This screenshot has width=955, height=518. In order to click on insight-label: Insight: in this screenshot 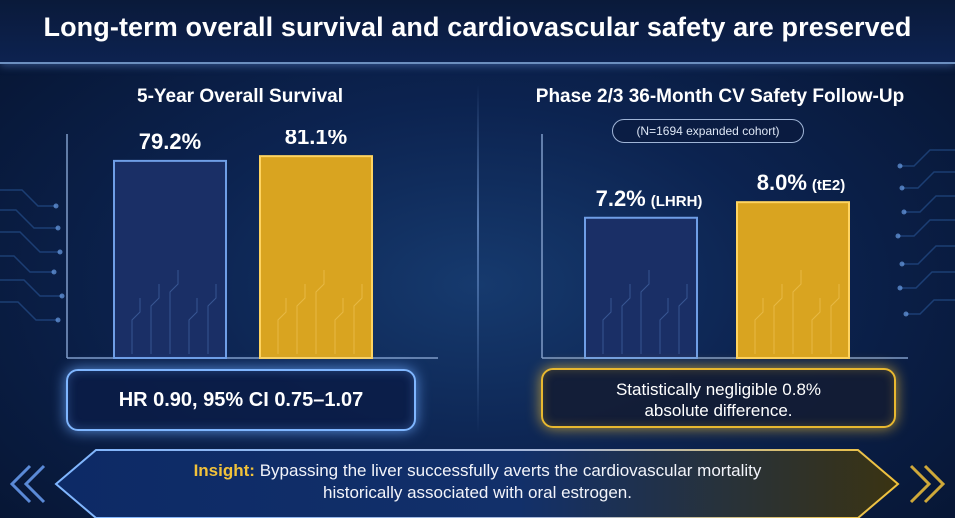, I will do `click(224, 470)`.